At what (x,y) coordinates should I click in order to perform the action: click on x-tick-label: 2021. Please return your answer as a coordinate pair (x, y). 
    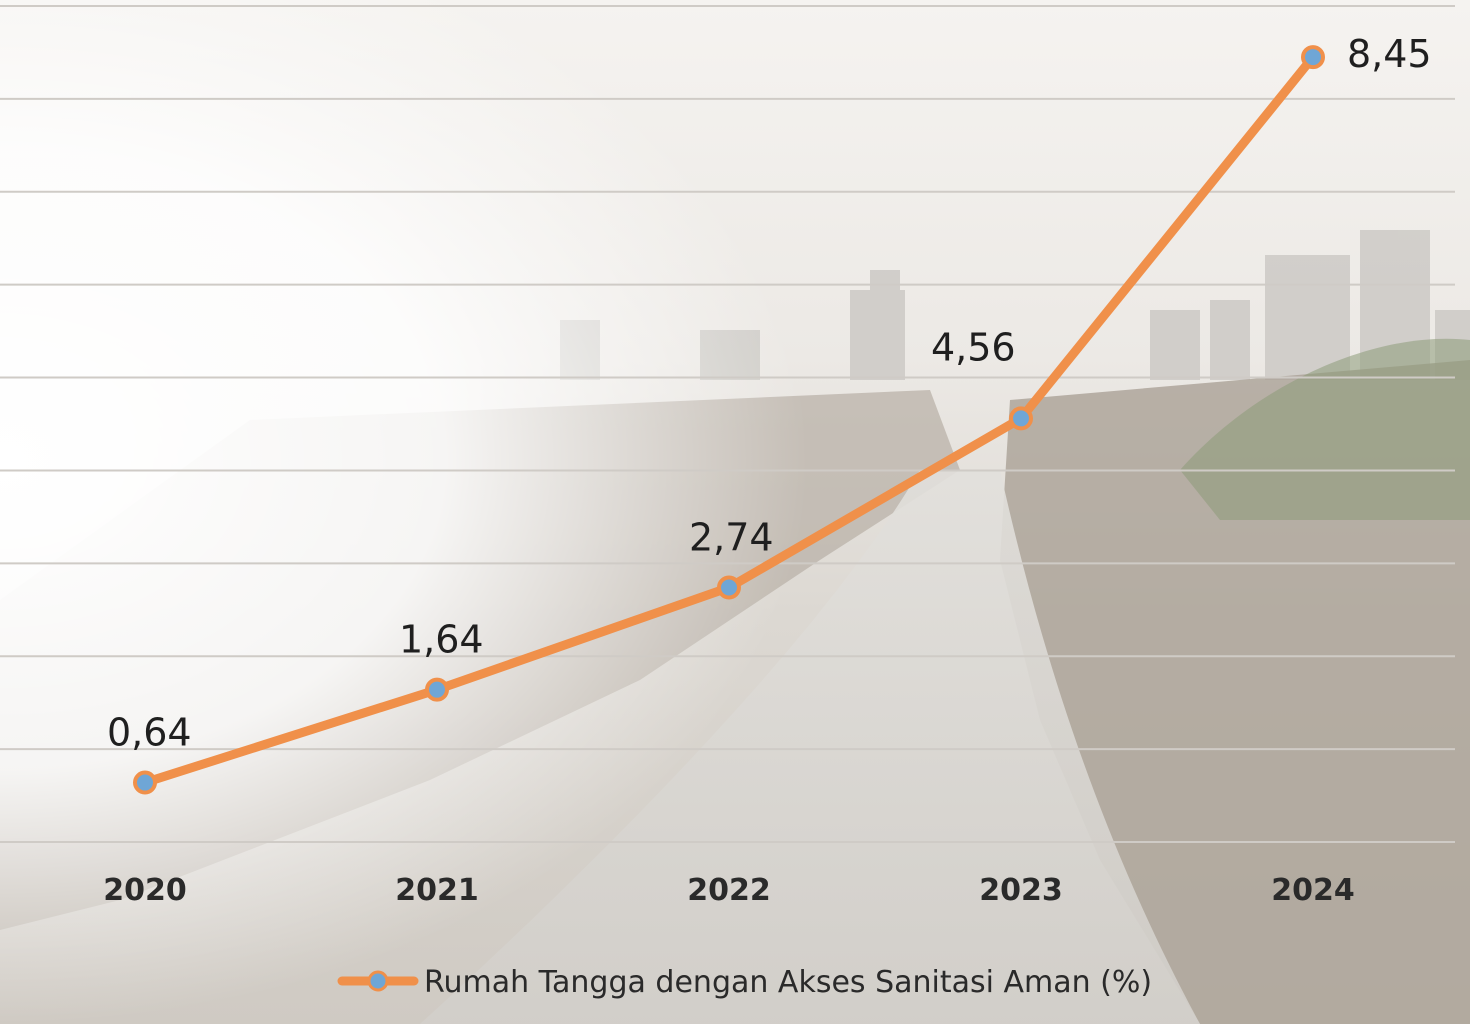
    Looking at the image, I should click on (437, 890).